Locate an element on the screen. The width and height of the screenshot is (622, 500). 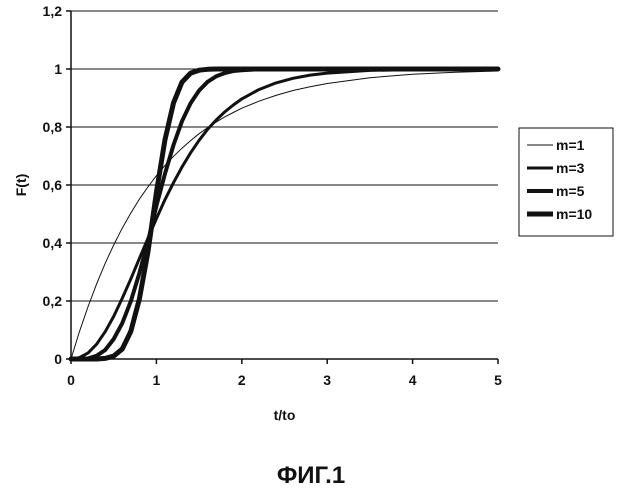
x-tick-label: 2 is located at coordinates (242, 380).